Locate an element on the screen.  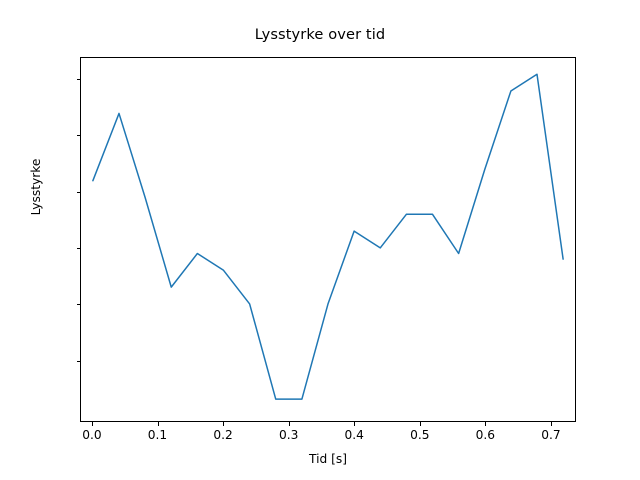
x-tick-label: 0.3 is located at coordinates (288, 435).